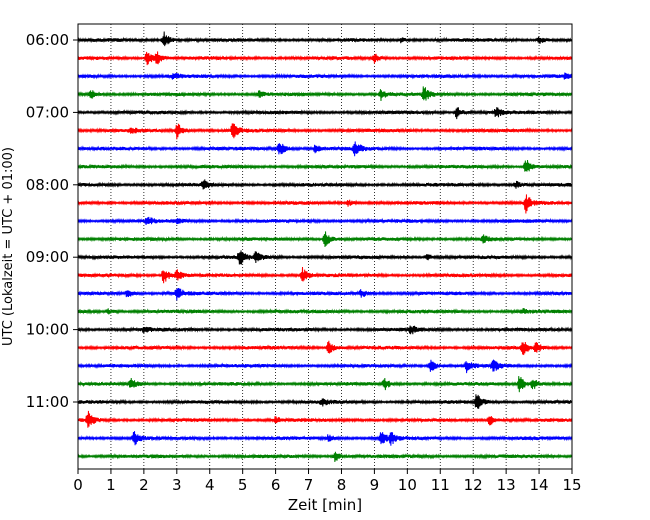  Describe the element at coordinates (210, 485) in the screenshot. I see `x-tick-label-4: 4` at that location.